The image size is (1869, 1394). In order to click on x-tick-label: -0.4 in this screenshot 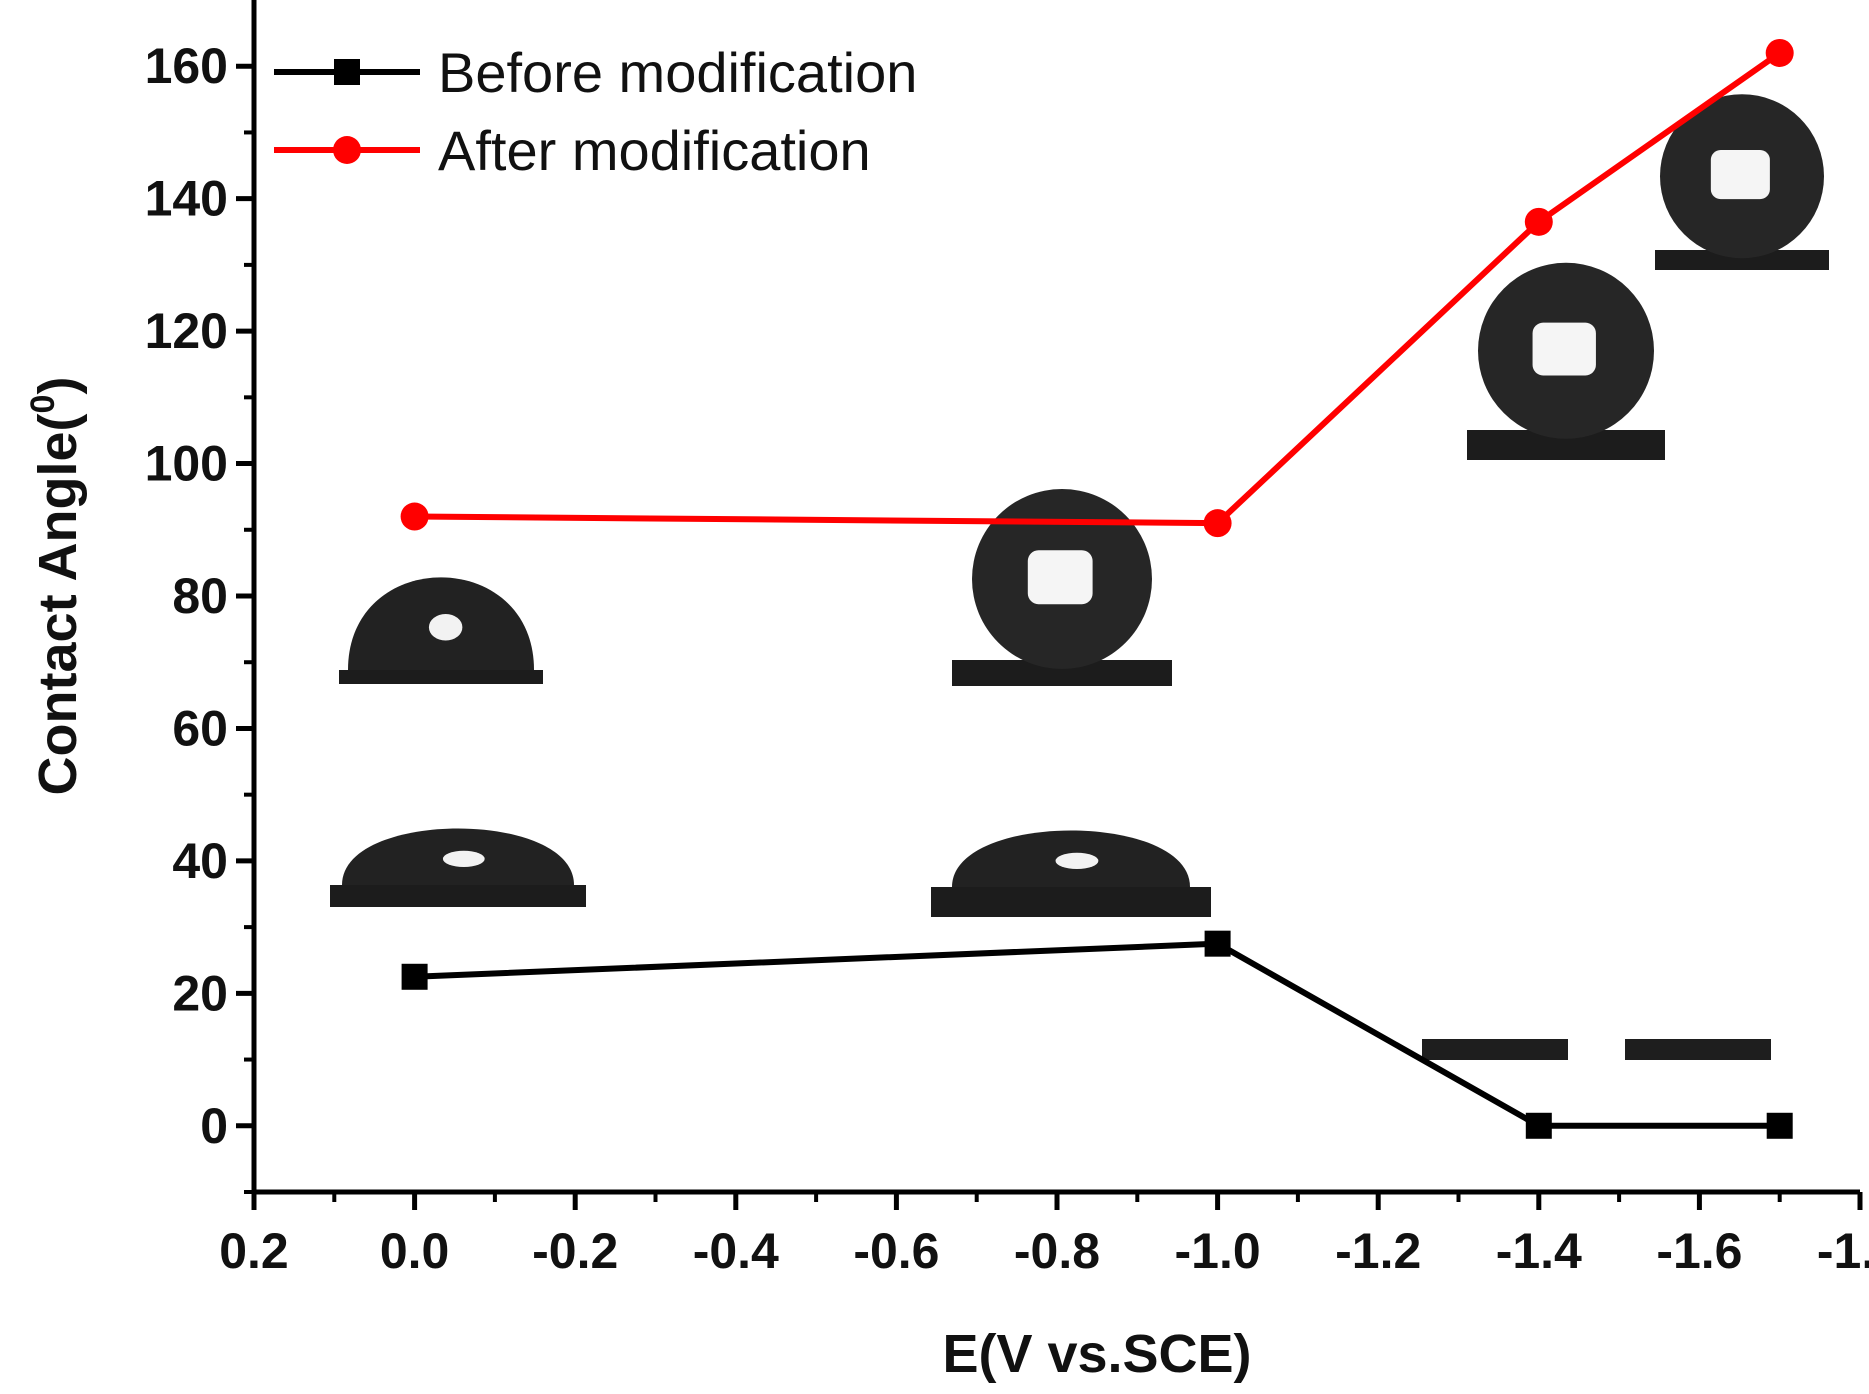, I will do `click(736, 1251)`.